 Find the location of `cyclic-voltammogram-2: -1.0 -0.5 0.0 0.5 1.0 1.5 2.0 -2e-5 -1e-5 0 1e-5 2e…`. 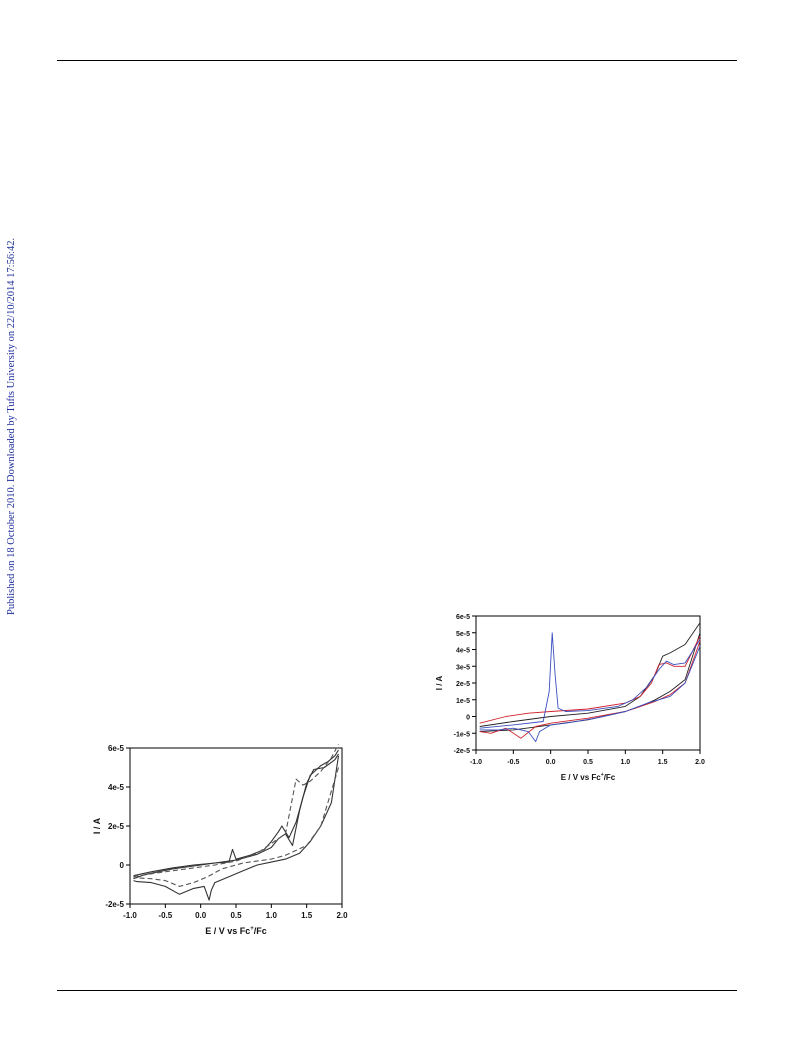

cyclic-voltammogram-2: -1.0 -0.5 0.0 0.5 1.0 1.5 2.0 -2e-5 -1e-5 0 1e-5 2e… is located at coordinates (575, 698).